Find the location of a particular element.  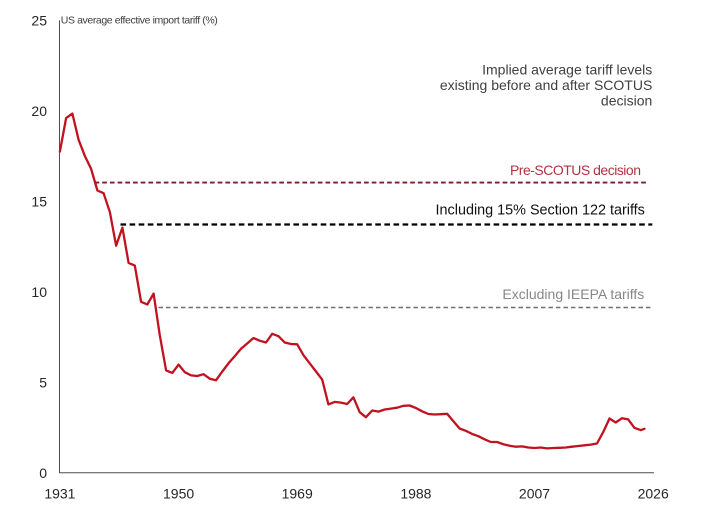

svg-text:US average effective import ta: US average effective import tariff (%) is located at coordinates (139, 20).